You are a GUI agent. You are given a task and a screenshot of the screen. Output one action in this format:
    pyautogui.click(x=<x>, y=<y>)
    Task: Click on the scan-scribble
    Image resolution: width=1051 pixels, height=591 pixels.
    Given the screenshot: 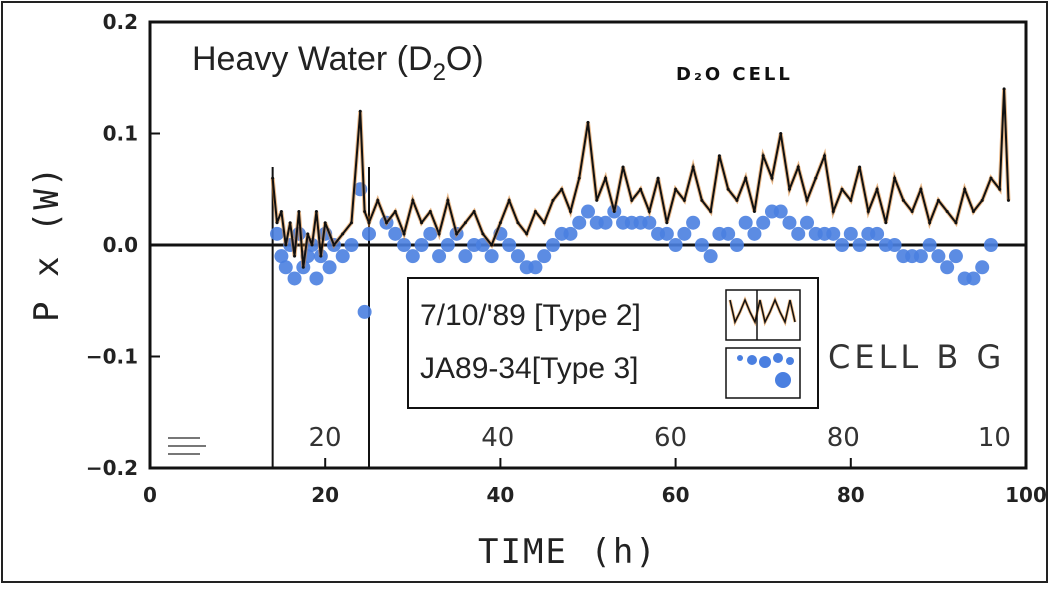 What is the action you would take?
    pyautogui.click(x=187, y=446)
    